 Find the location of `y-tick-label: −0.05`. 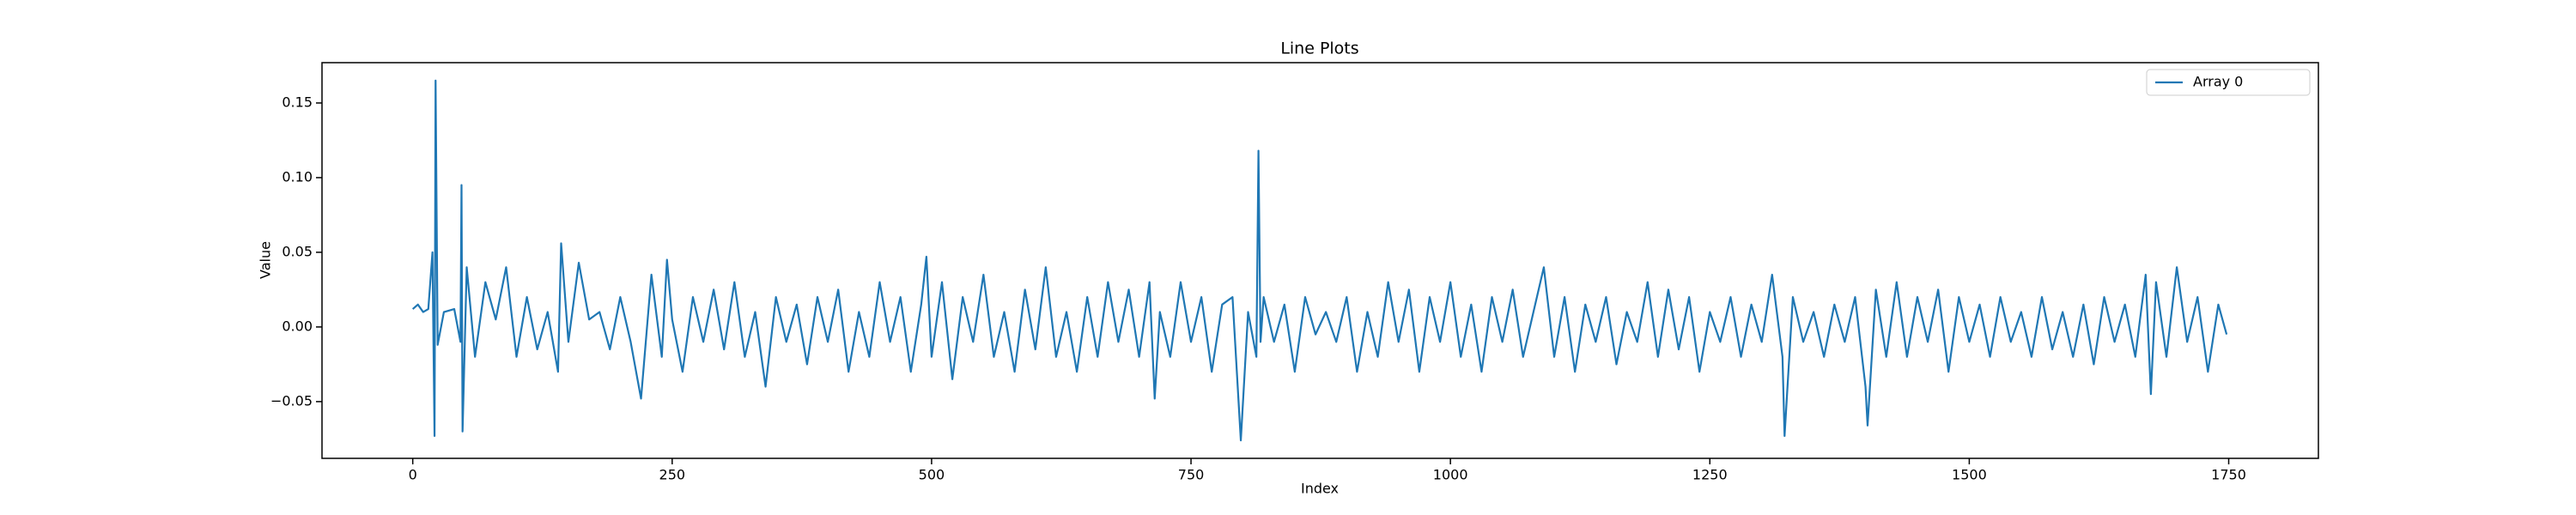

y-tick-label: −0.05 is located at coordinates (291, 400).